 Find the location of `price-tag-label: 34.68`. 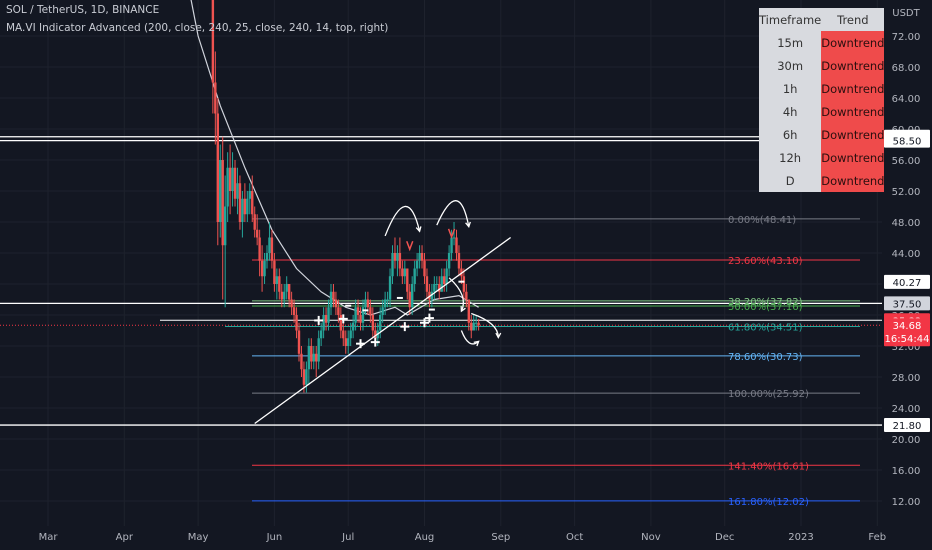

price-tag-label: 34.68 is located at coordinates (907, 326).